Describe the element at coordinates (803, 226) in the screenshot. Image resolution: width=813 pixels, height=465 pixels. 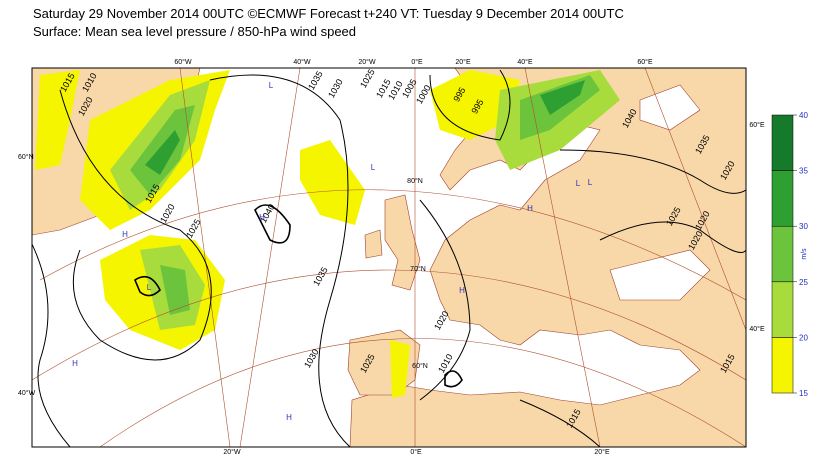
I see `colorbar-tick-label: 30` at that location.